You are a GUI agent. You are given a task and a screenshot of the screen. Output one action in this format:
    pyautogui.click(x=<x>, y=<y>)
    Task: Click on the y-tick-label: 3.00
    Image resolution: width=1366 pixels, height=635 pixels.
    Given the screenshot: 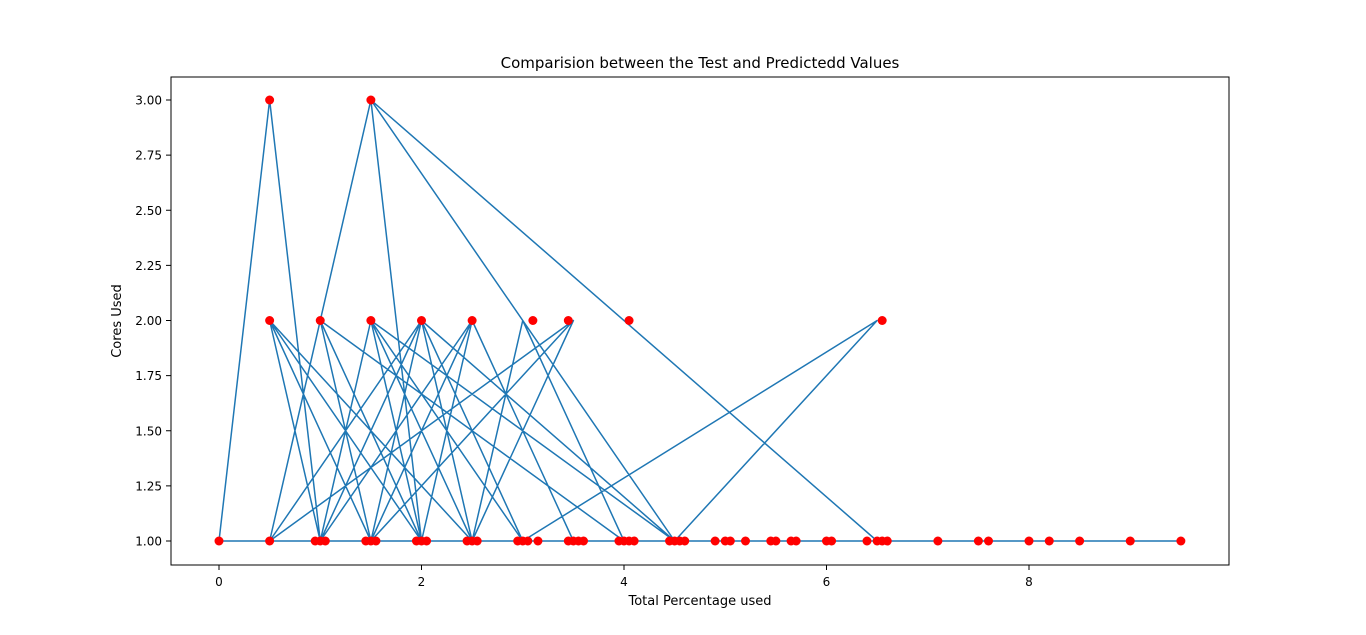 What is the action you would take?
    pyautogui.click(x=148, y=101)
    